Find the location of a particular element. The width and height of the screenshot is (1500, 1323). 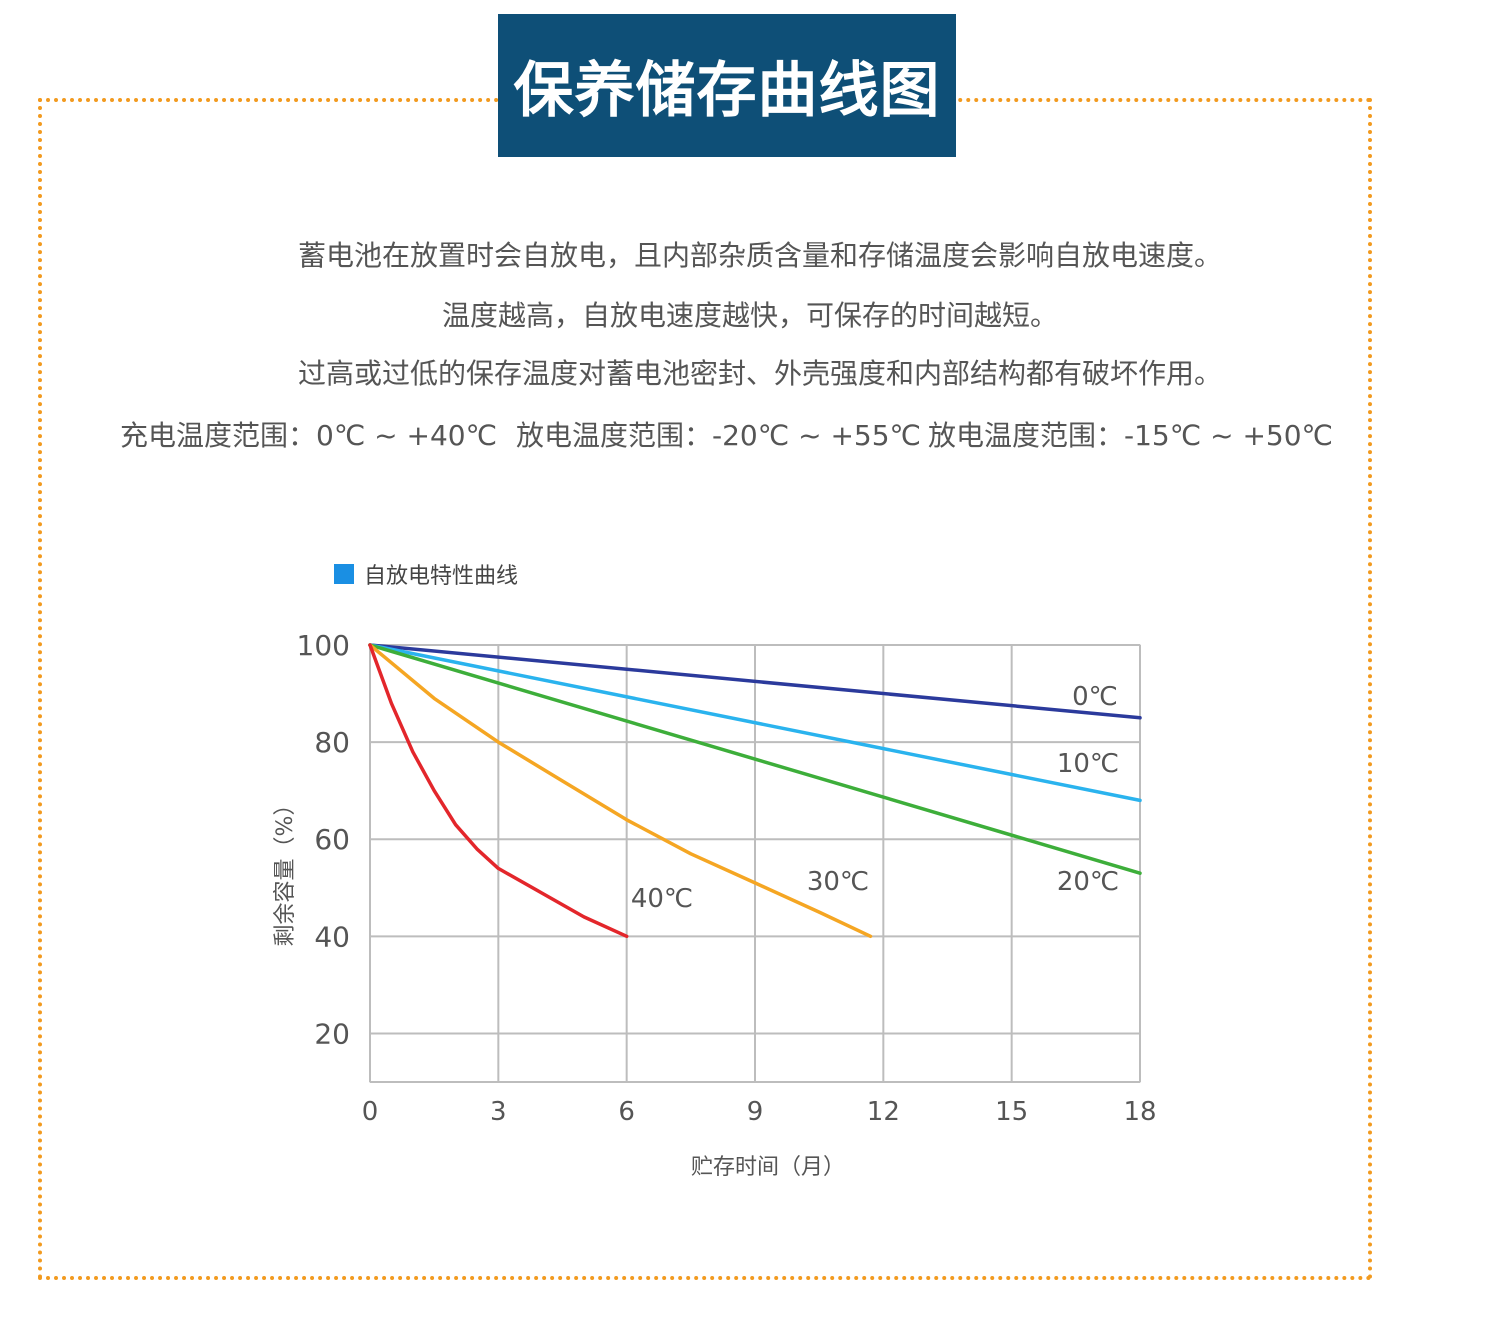

description-line-1: 蓄电池在放置时会自放电，且内部杂质含量和存储温度会影响自放电速度。 is located at coordinates (759, 255).